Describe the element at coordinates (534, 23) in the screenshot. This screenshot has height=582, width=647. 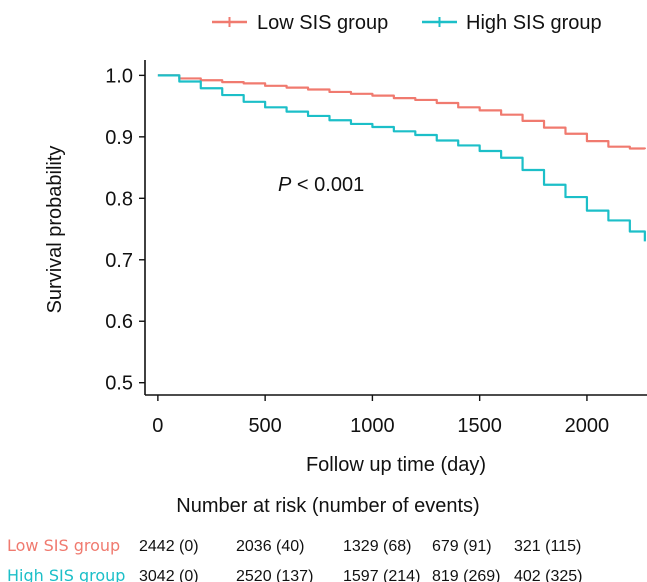
I see `legend-label-high: High SIS group` at that location.